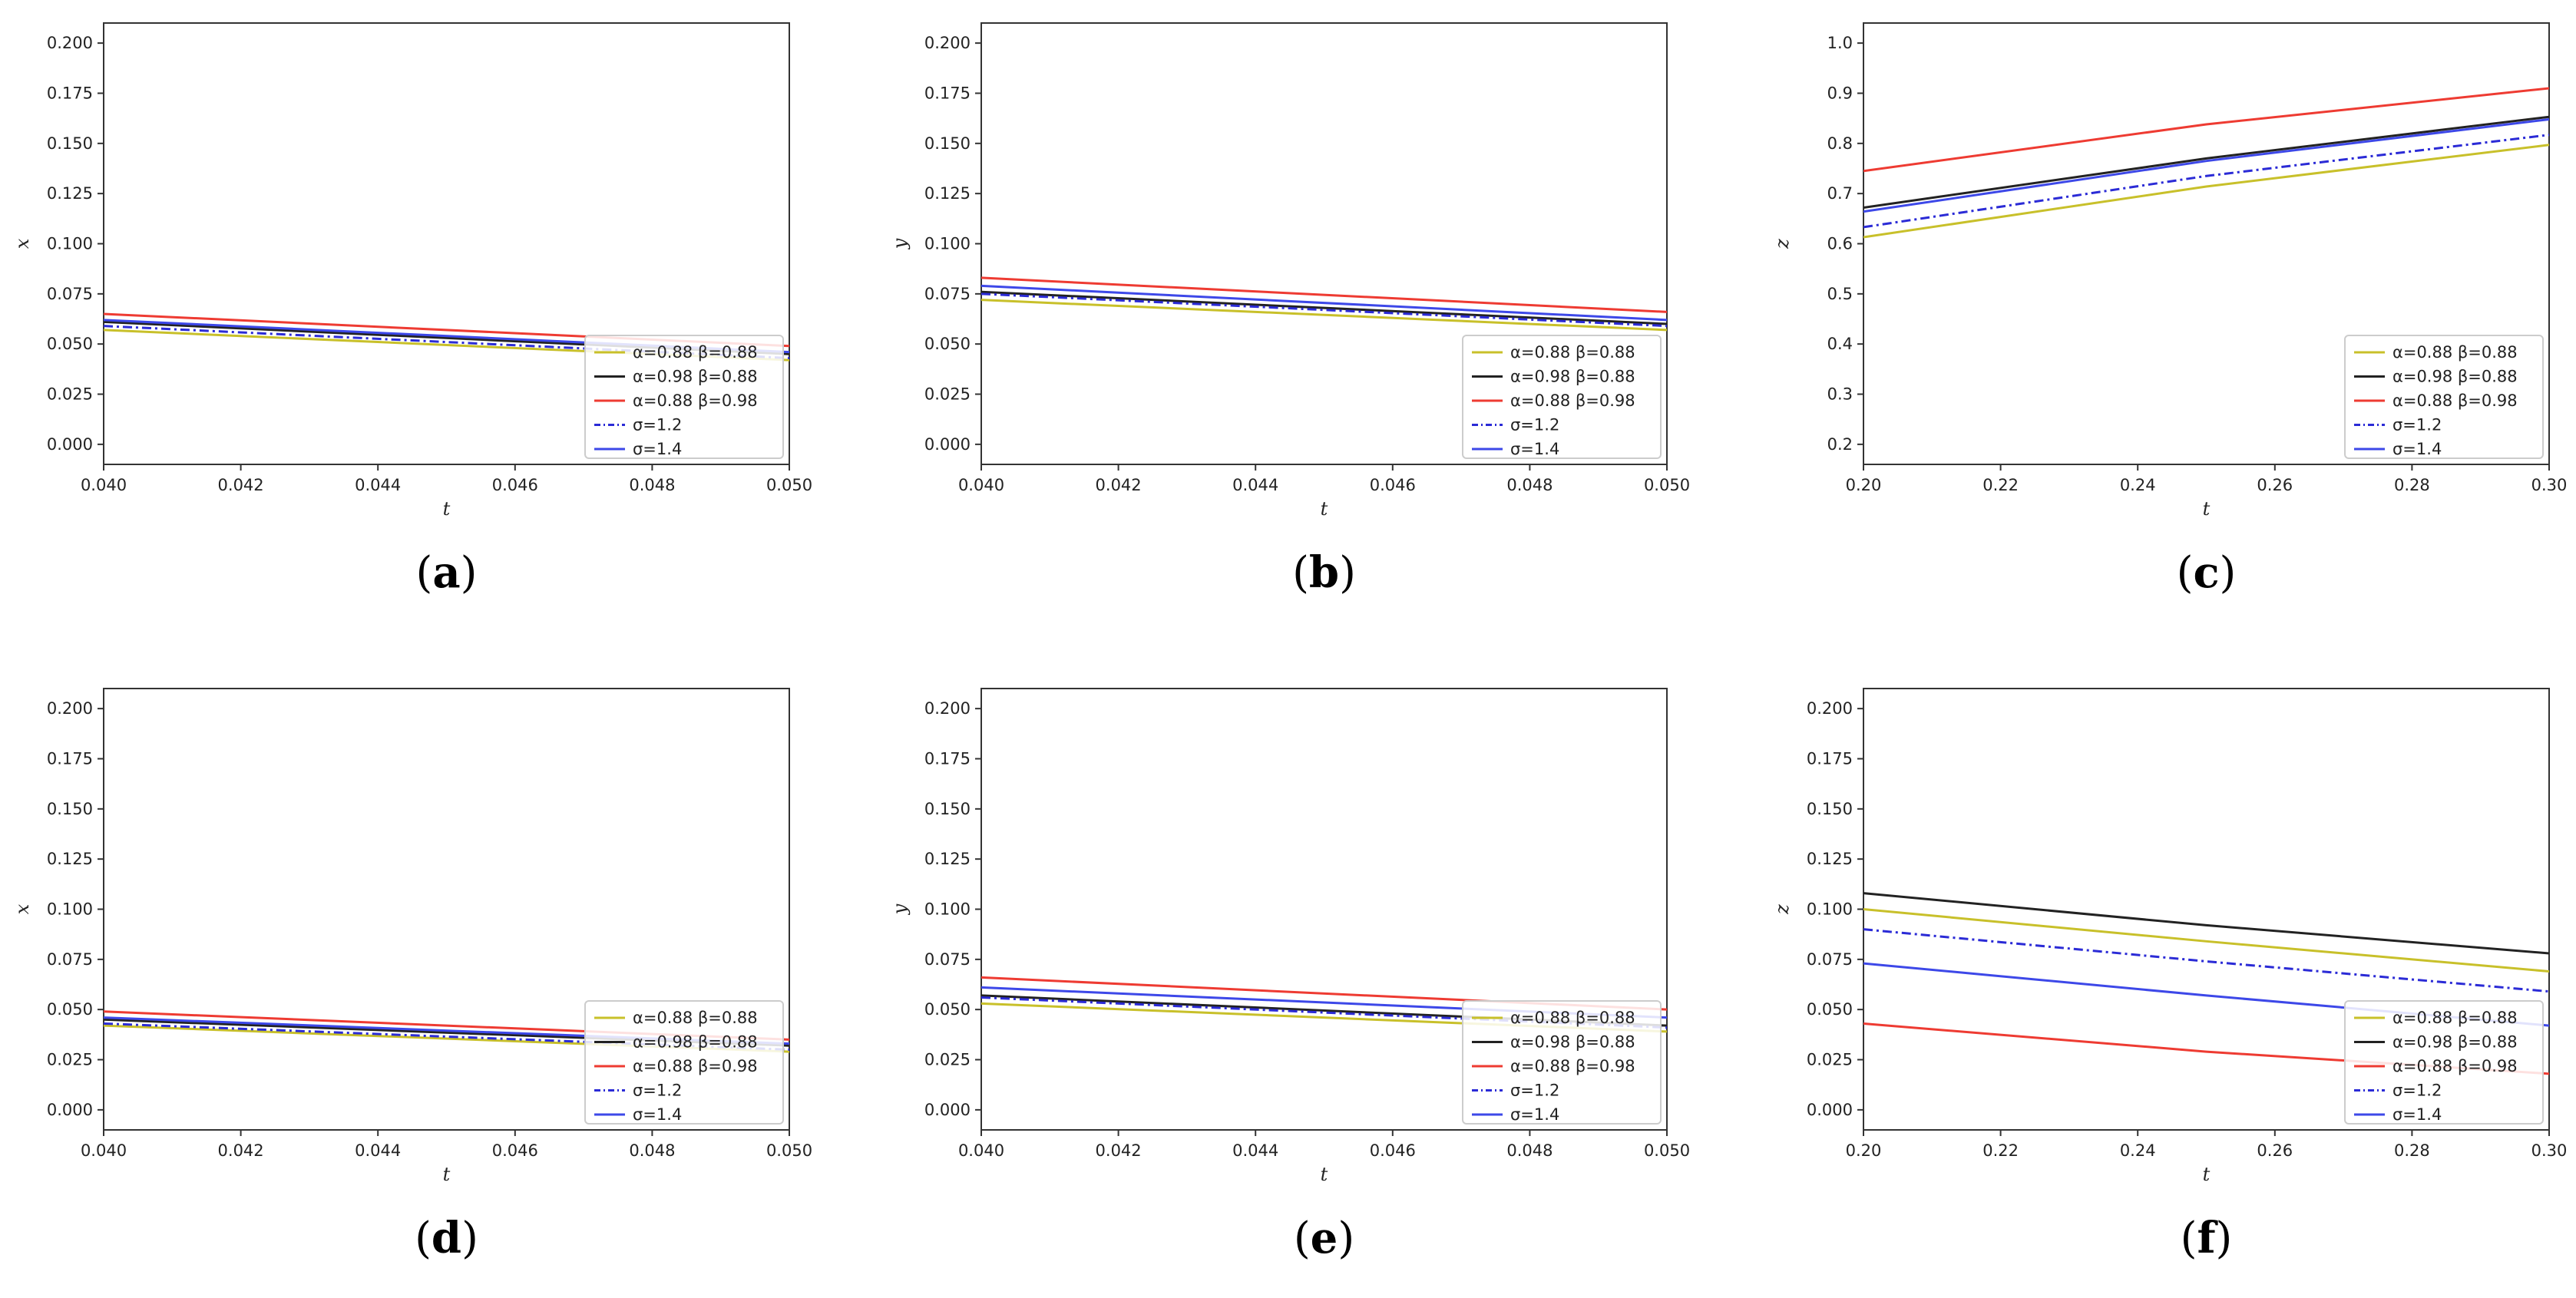 The width and height of the screenshot is (2576, 1298). I want to click on x-tick-label: 0.28, so click(2412, 485).